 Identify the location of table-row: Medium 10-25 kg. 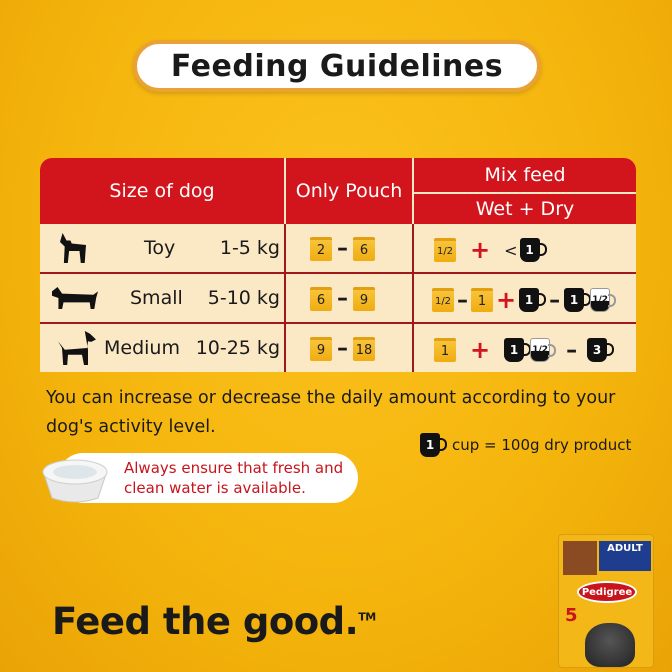
(168, 348).